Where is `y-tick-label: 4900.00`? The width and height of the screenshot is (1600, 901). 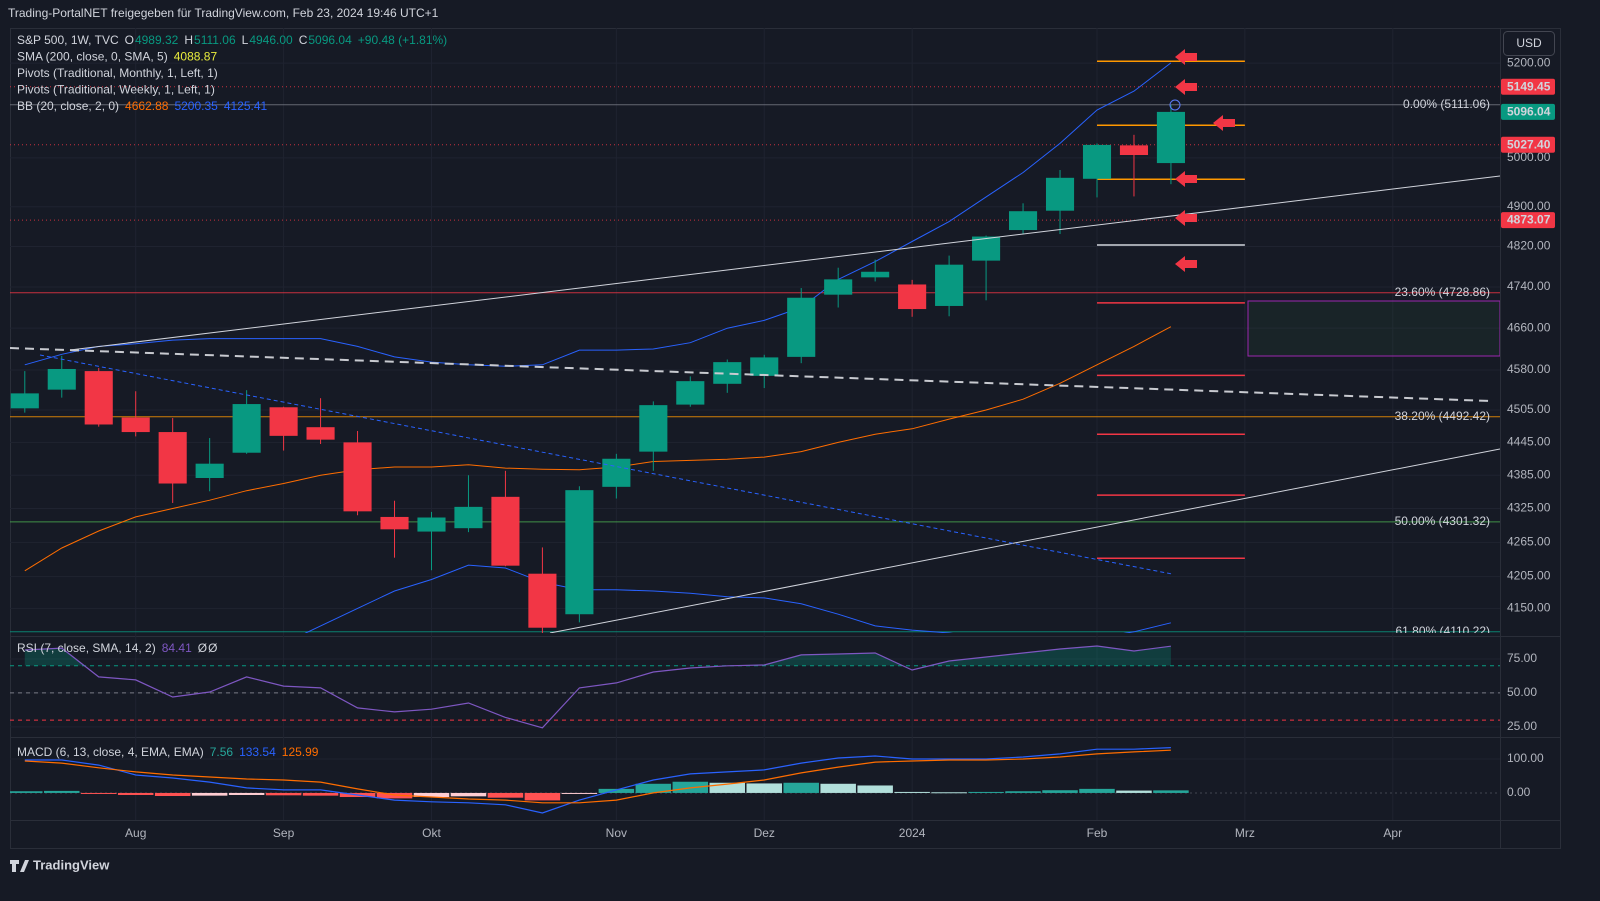
y-tick-label: 4900.00 is located at coordinates (1529, 206).